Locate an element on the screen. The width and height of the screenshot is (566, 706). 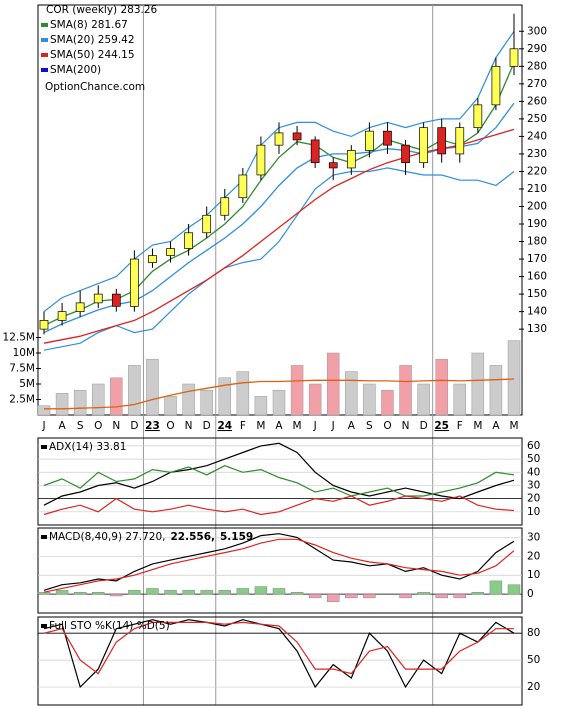
price-tick-label: 160 is located at coordinates (537, 277).